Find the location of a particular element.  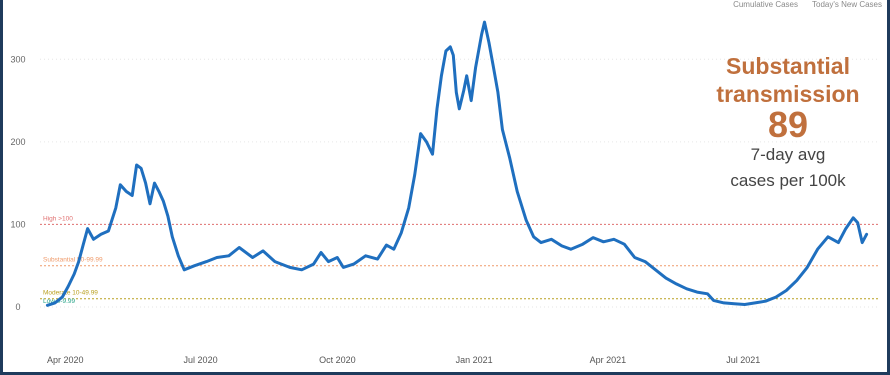

transmission-level-line1: Substantial is located at coordinates (788, 66).